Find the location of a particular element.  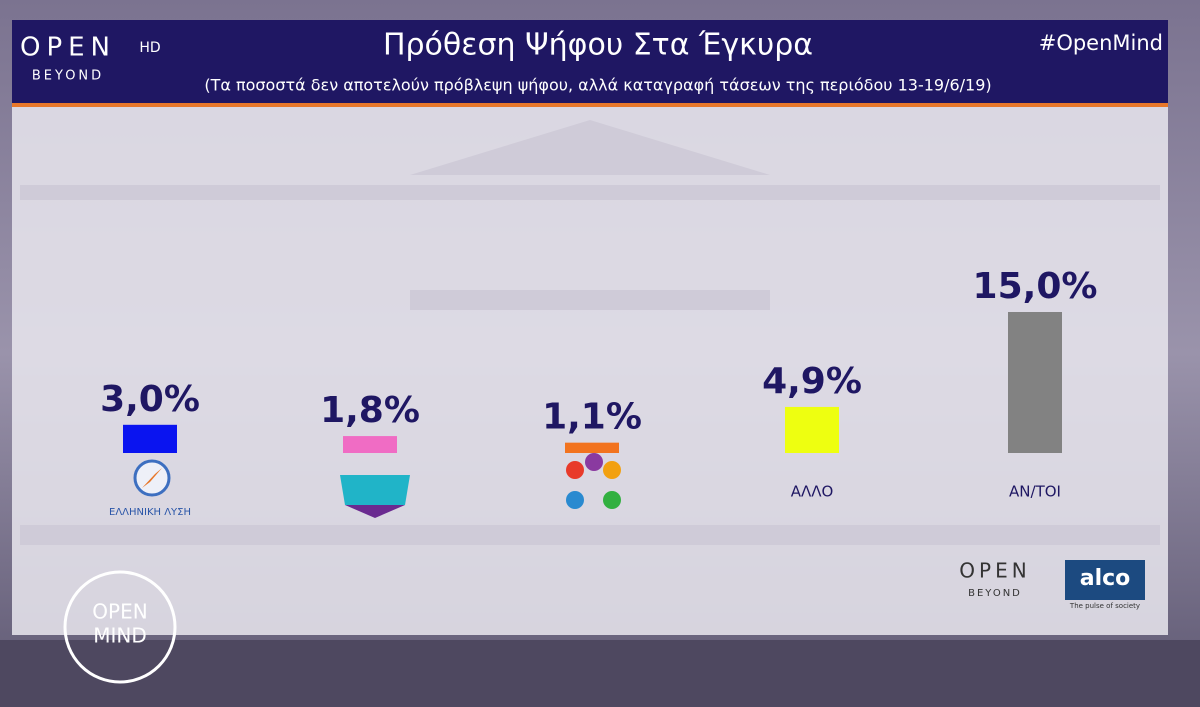

channel-logo-small: OPEN is located at coordinates (994, 571).